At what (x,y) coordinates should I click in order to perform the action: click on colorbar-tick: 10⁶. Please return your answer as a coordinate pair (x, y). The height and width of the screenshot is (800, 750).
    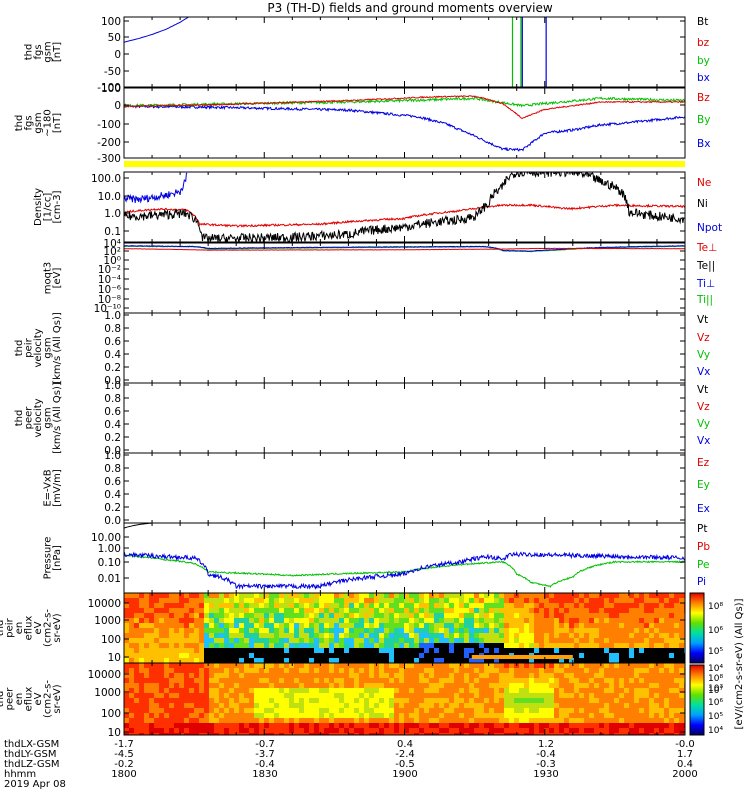
    Looking at the image, I should click on (715, 703).